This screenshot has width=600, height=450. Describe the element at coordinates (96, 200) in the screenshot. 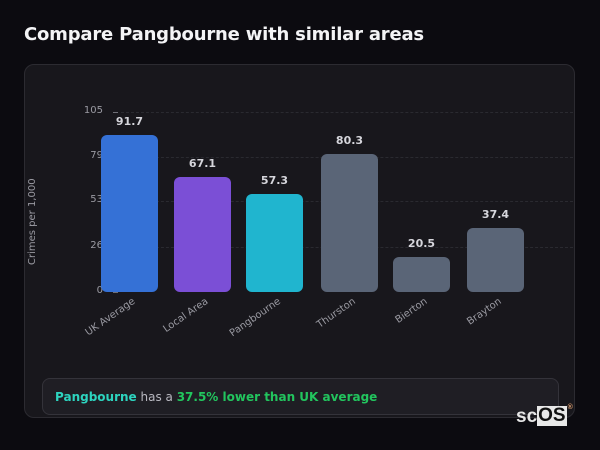

I see `y-tick-label: 53` at that location.